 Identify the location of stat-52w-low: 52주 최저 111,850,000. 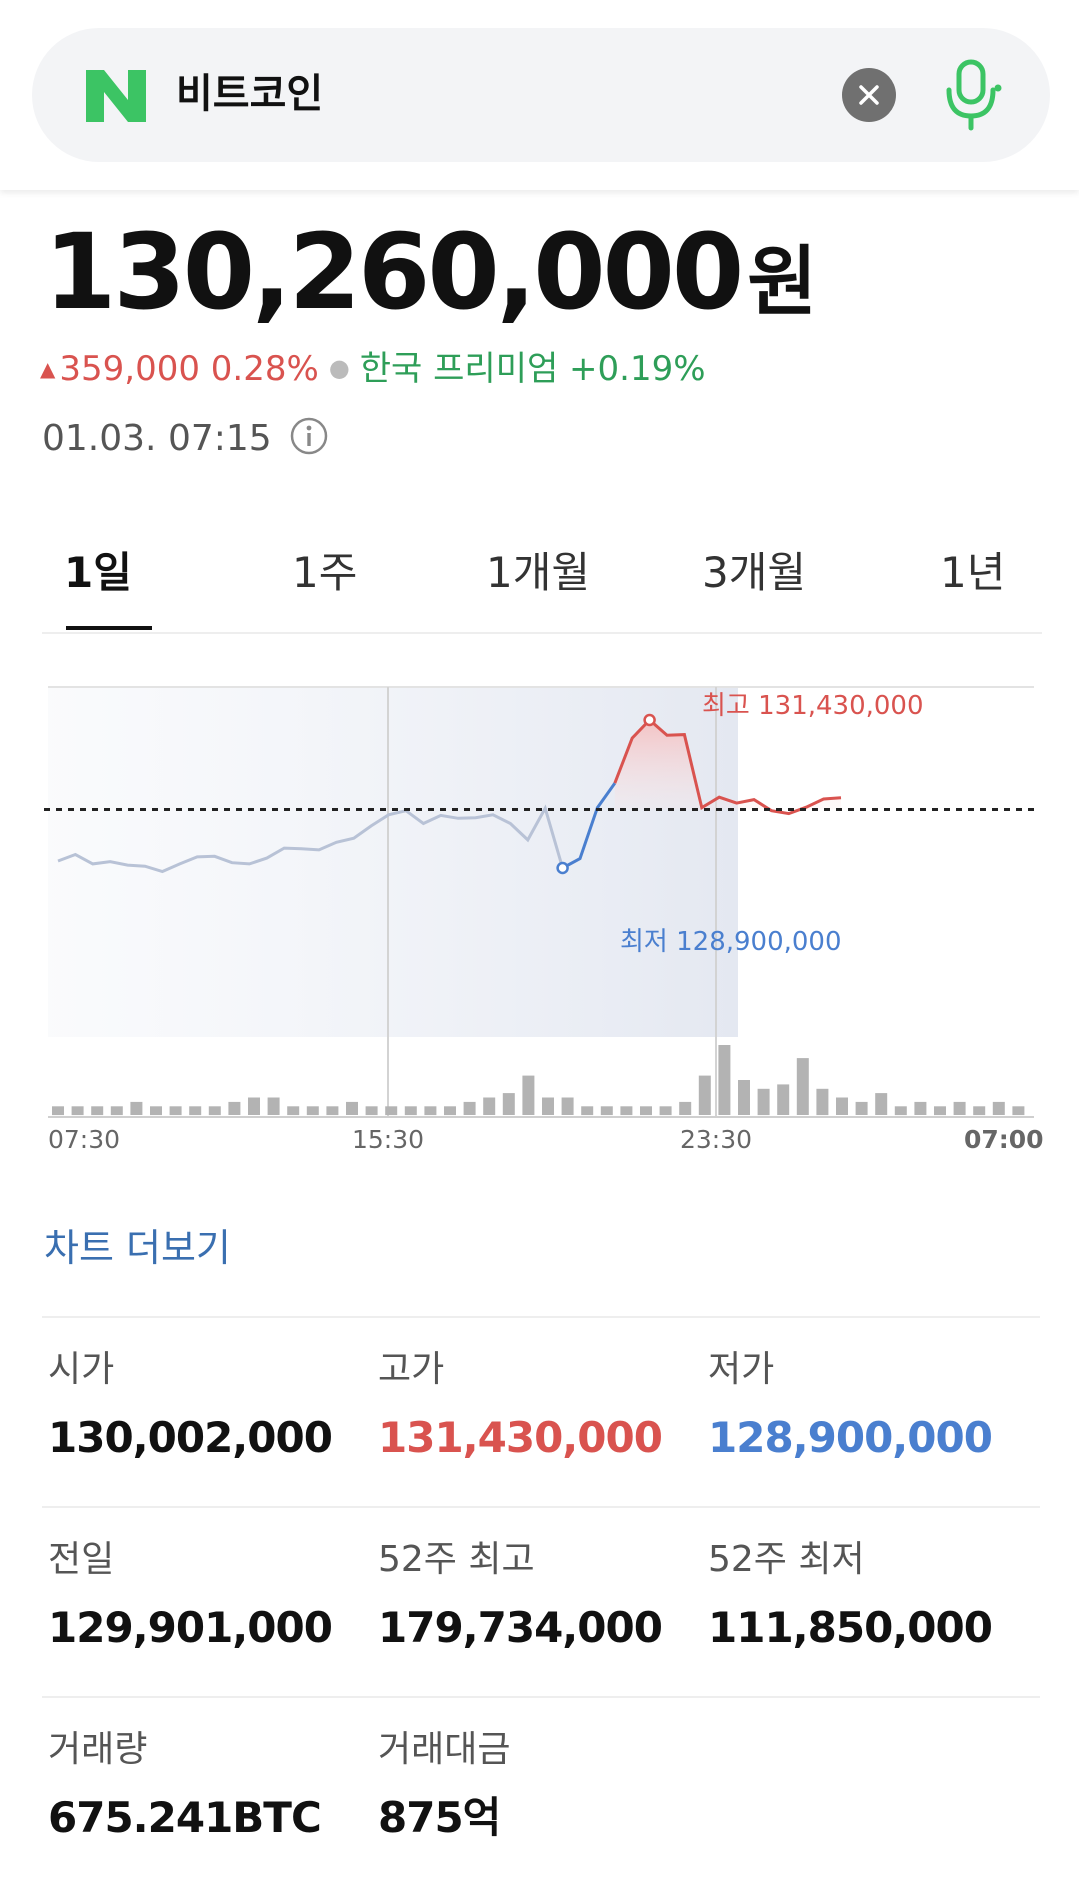
(850, 1596).